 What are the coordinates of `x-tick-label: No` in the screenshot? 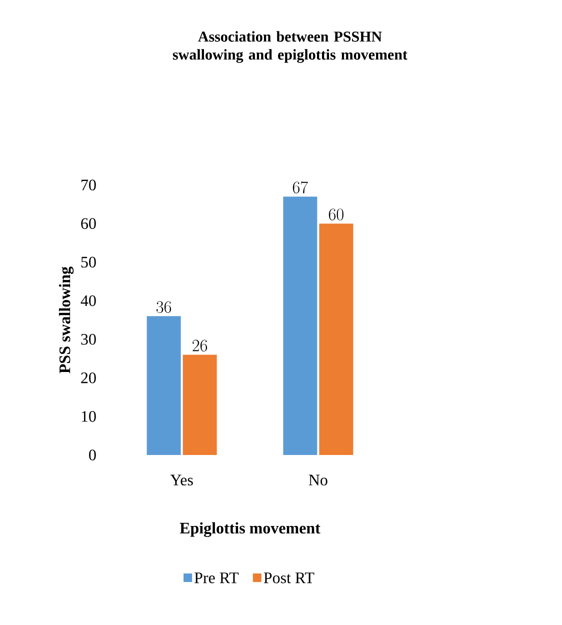 It's located at (318, 480).